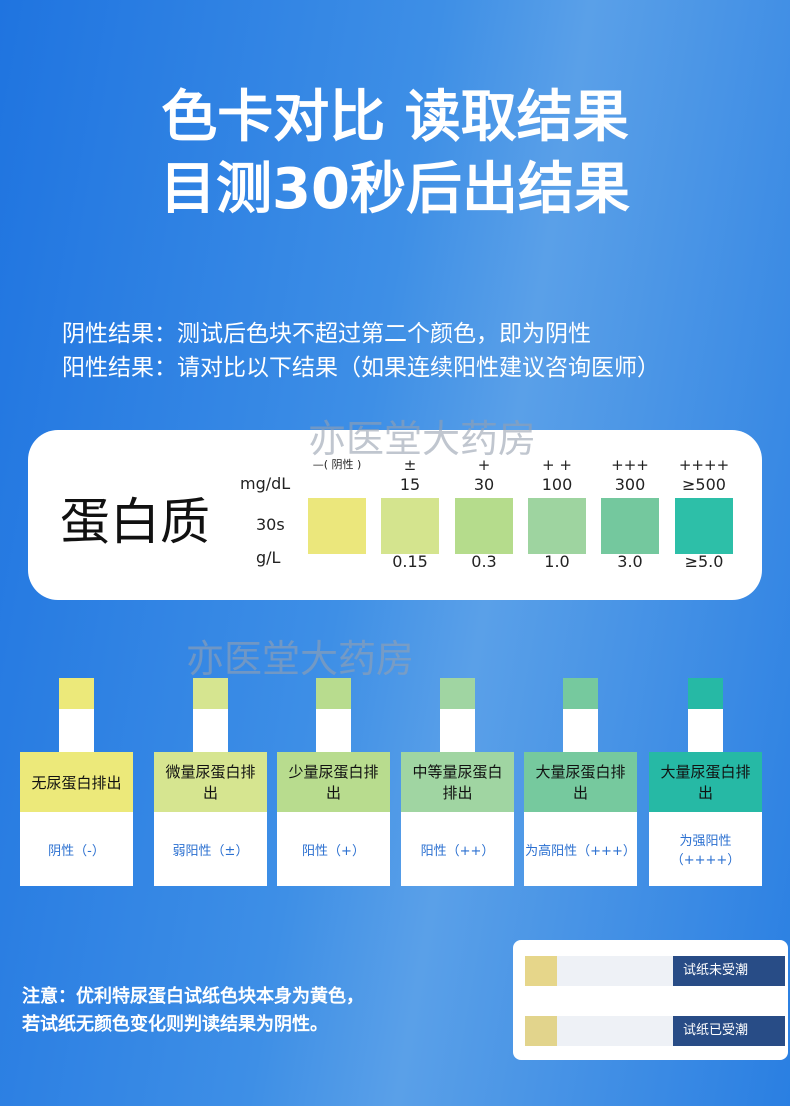  I want to click on mg-value: 300, so click(630, 484).